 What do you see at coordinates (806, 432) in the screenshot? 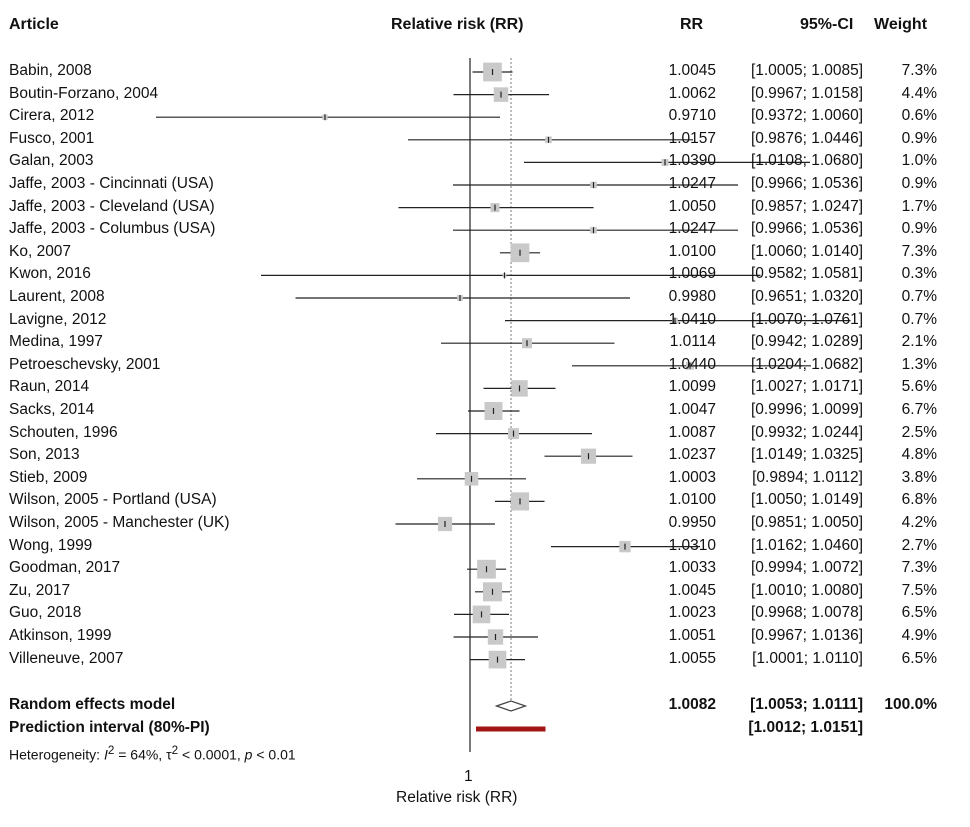
I see `study-ci: [0.9932; 1.0244]` at bounding box center [806, 432].